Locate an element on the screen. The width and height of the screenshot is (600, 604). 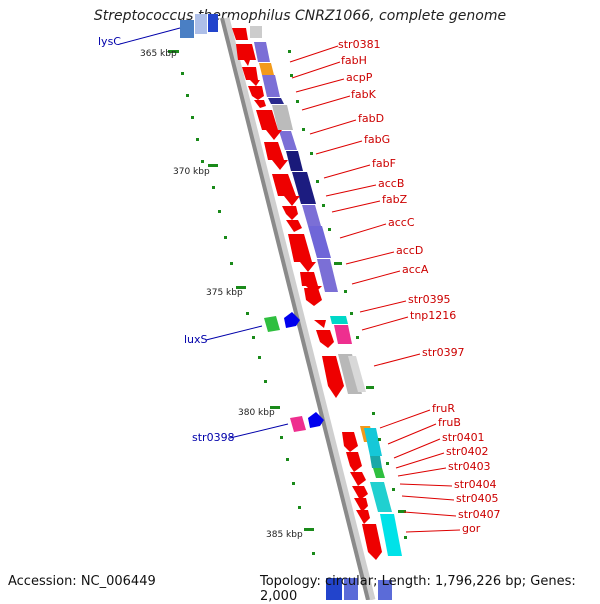
cds-top is located at coordinates (240, 34).